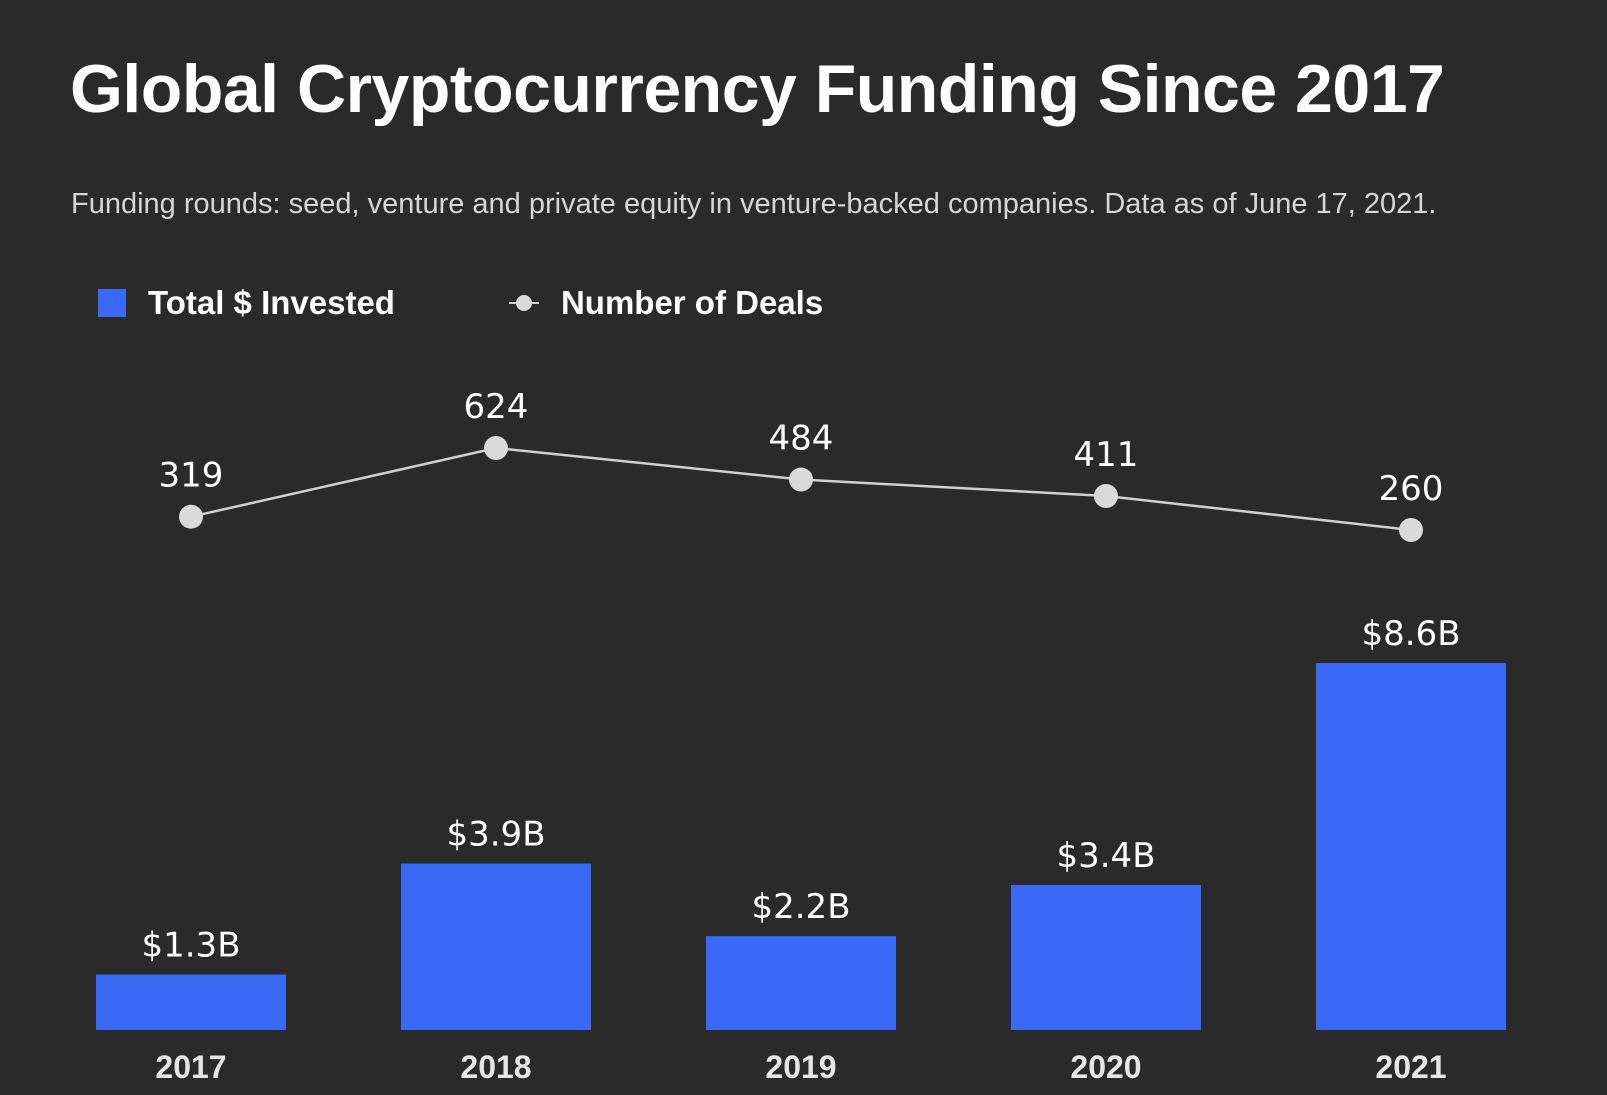 The width and height of the screenshot is (1607, 1095). Describe the element at coordinates (800, 907) in the screenshot. I see `bar-value-label-2019: $2.2B` at that location.